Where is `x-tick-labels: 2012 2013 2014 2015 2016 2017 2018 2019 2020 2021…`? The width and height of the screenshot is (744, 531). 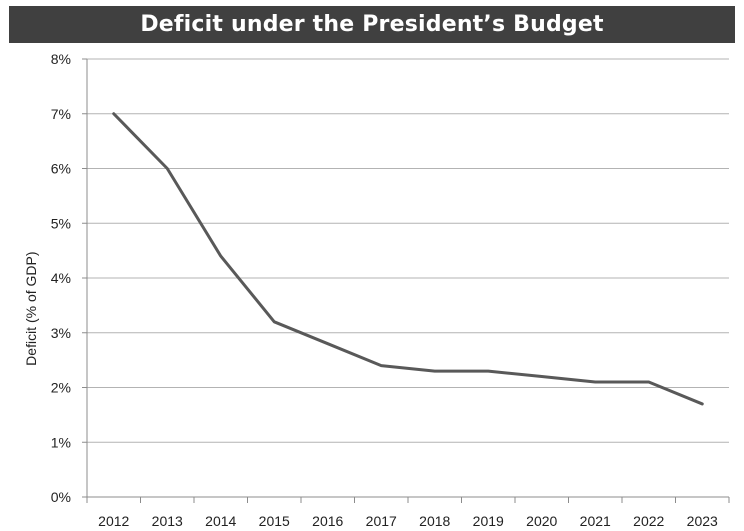 x-tick-labels: 2012 2013 2014 2015 2016 2017 2018 2019 2020 2021… is located at coordinates (408, 521).